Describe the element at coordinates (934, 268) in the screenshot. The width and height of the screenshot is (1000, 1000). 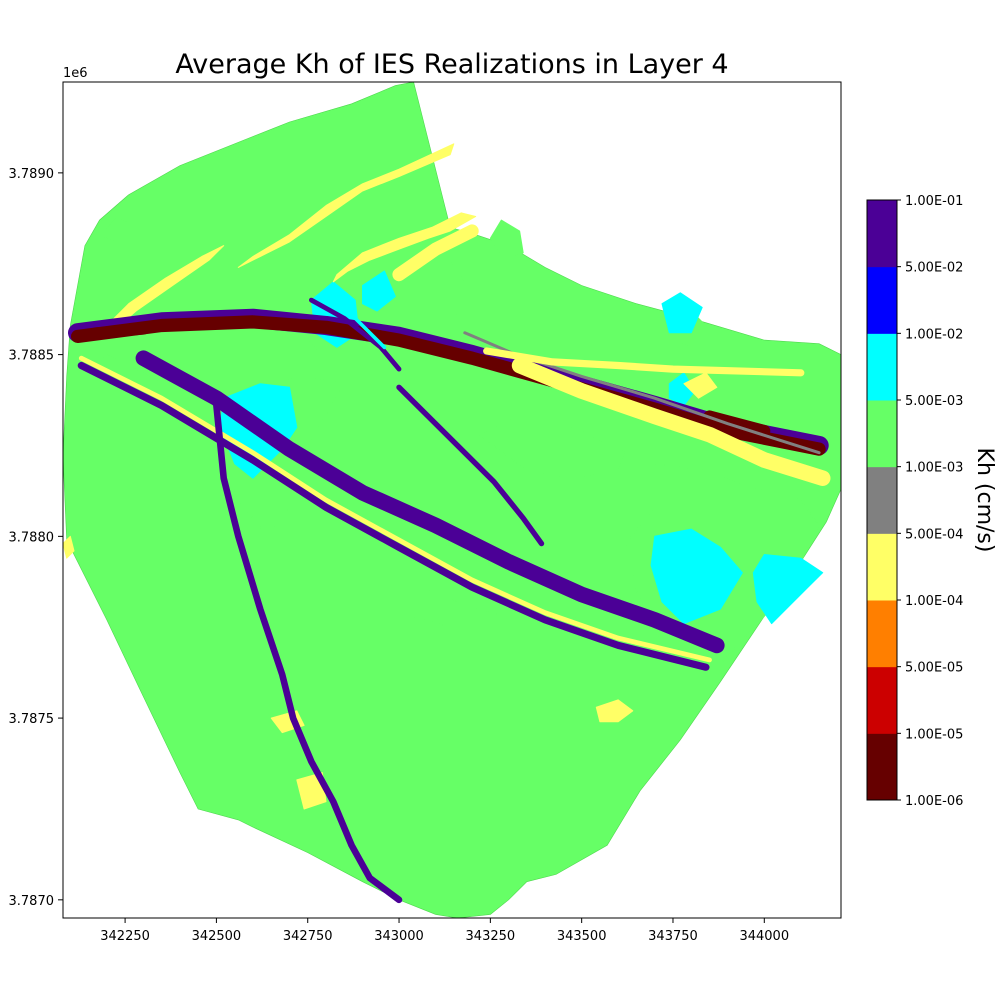
I see `colorbar-tick-label: 5.00E-02` at that location.